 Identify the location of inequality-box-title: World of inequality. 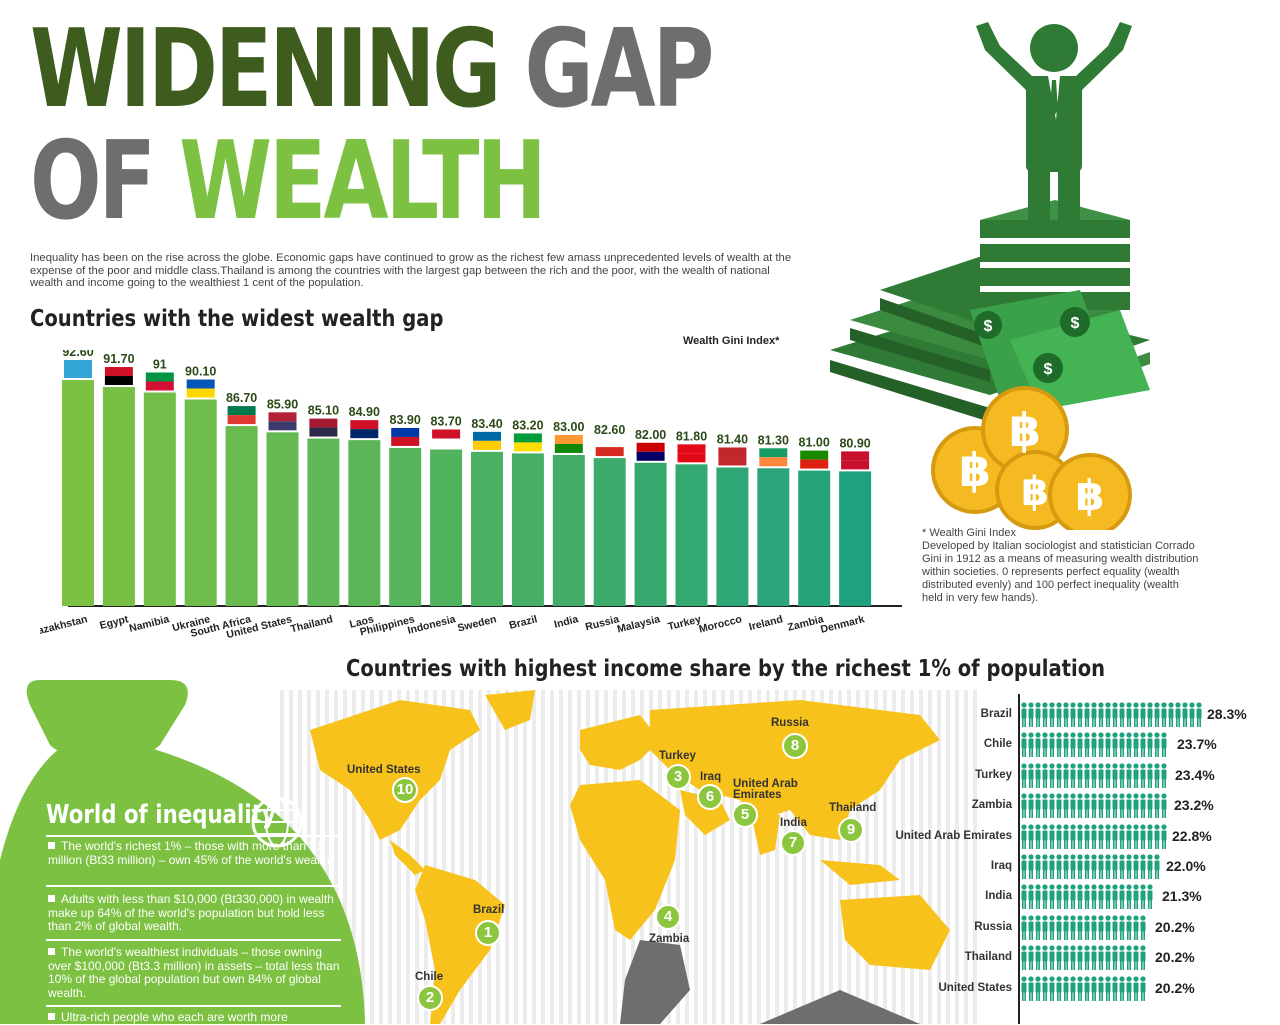
(161, 815).